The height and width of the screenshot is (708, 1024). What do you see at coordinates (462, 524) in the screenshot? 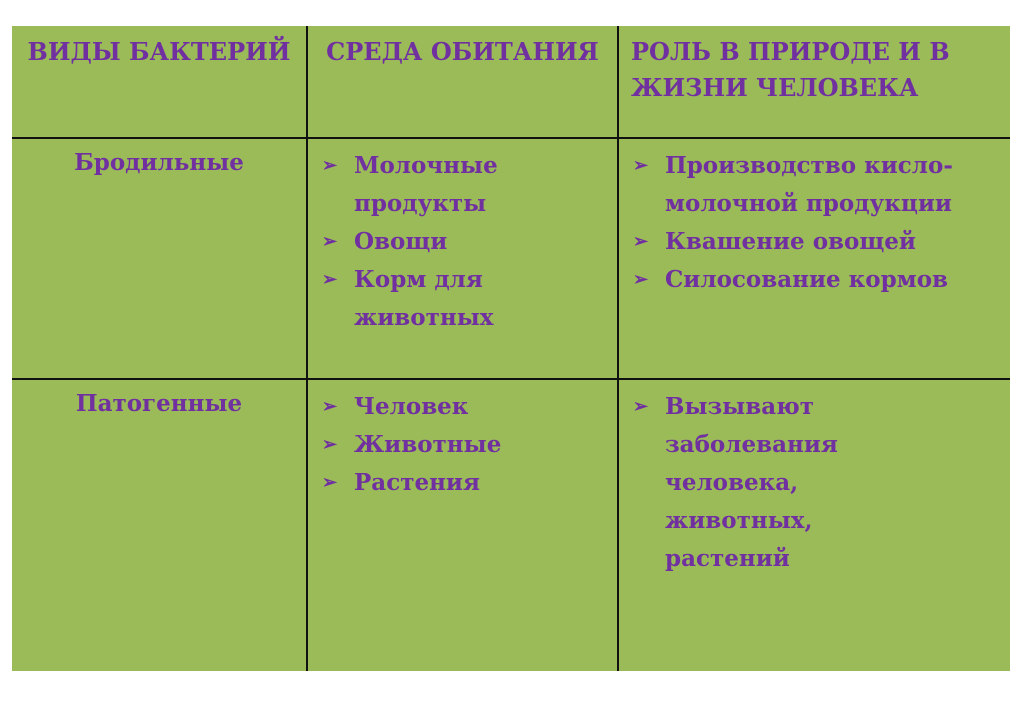
I see `habitat-cell: ➢ Человек ➢ Животные ➢ Растения` at bounding box center [462, 524].